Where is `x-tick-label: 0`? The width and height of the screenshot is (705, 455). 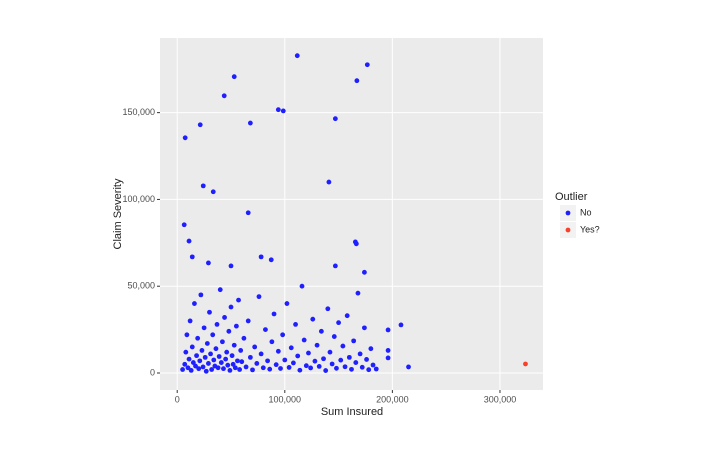 x-tick-label: 0 is located at coordinates (177, 399).